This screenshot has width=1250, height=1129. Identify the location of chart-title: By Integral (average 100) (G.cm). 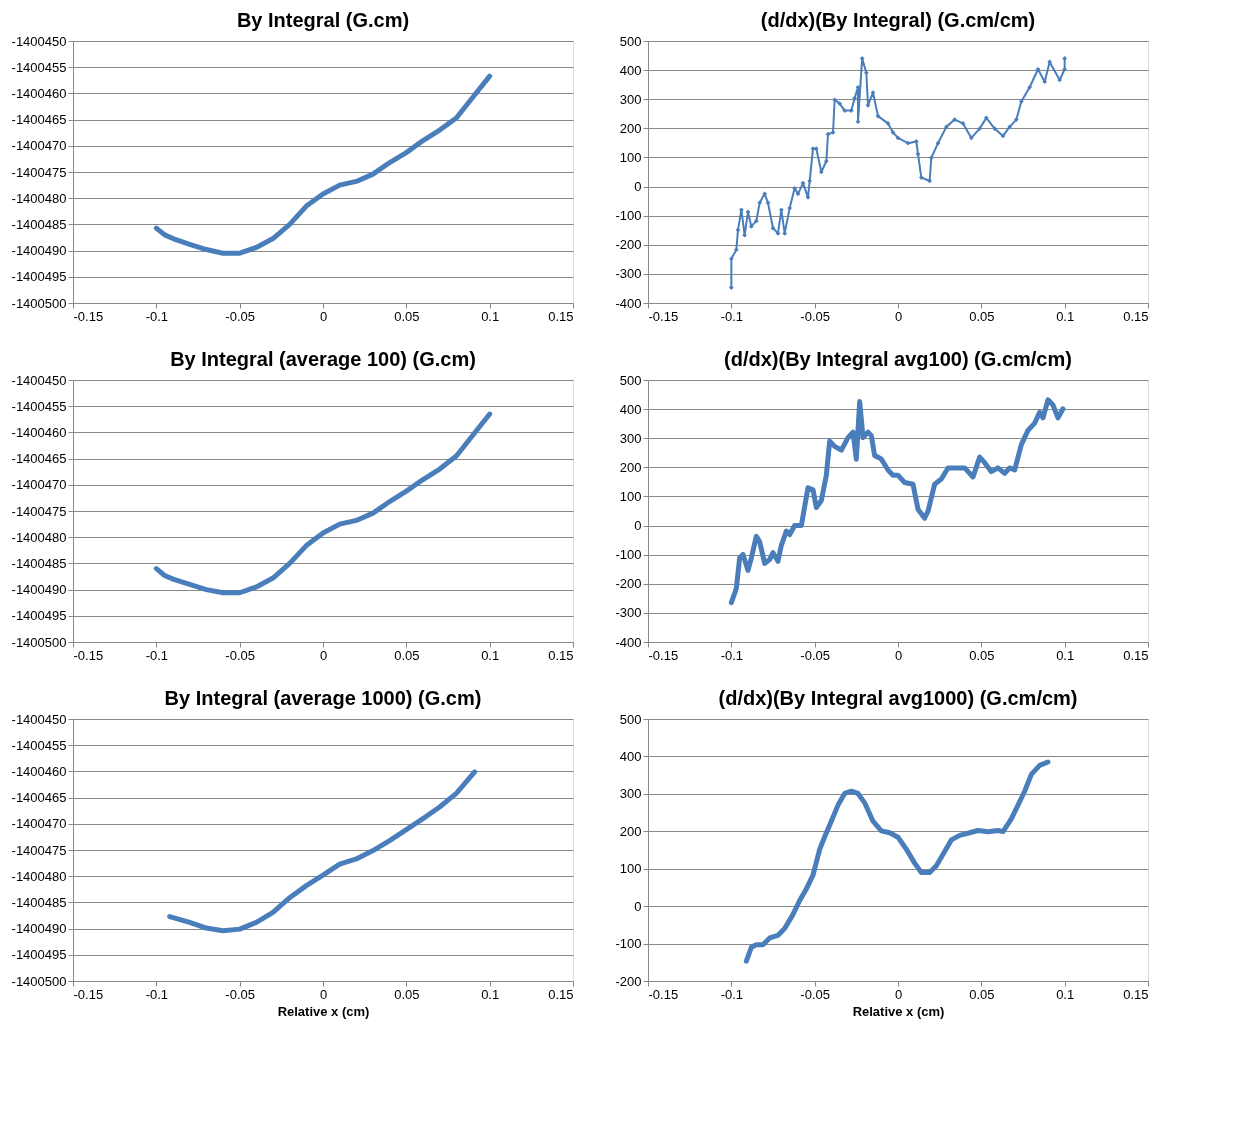
(323, 359).